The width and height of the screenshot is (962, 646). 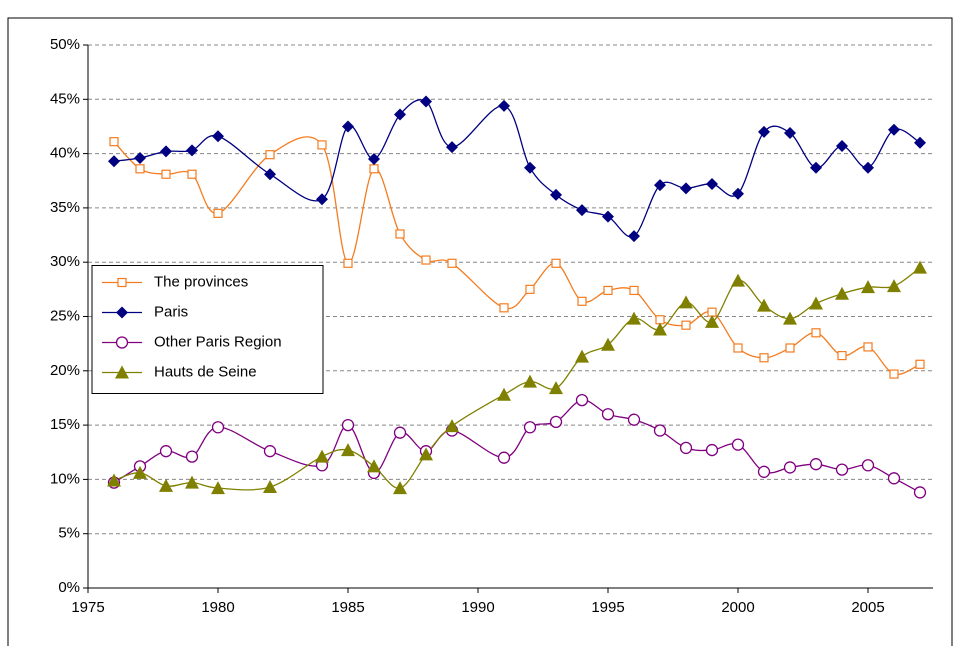 What do you see at coordinates (69, 533) in the screenshot?
I see `y-tick-label: 5%` at bounding box center [69, 533].